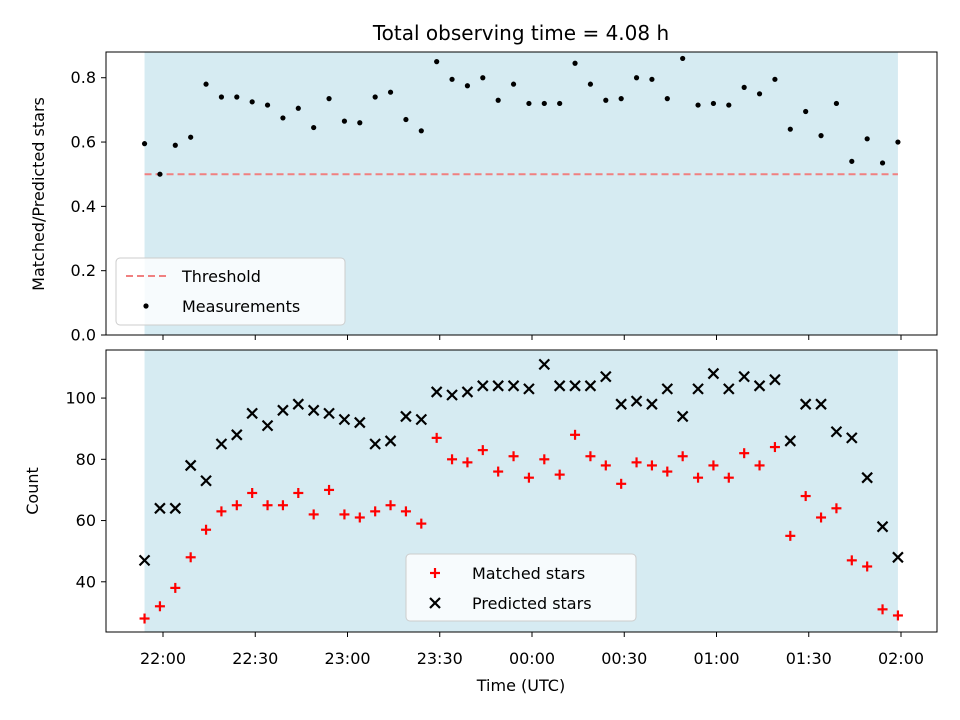 The image size is (960, 720). I want to click on legend-predicted-label: Predicted stars, so click(532, 603).